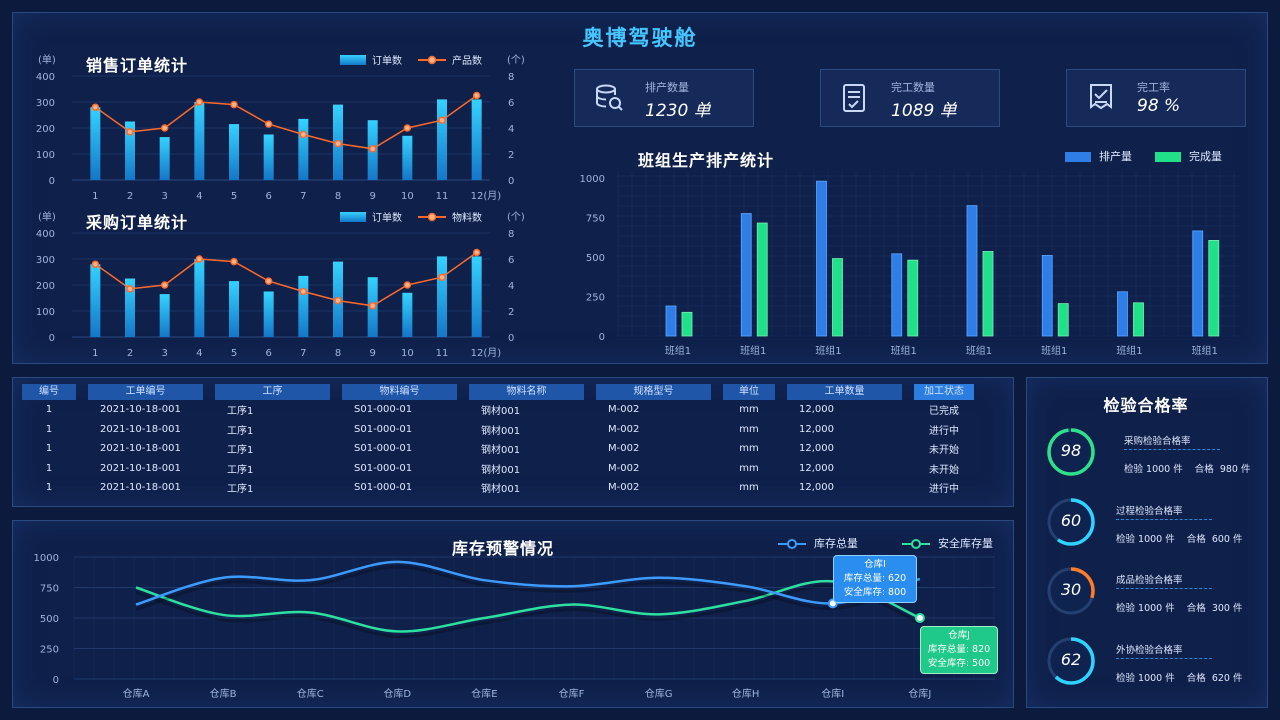 This screenshot has width=1280, height=720. Describe the element at coordinates (45, 234) in the screenshot. I see `y-tick-label: 400` at that location.